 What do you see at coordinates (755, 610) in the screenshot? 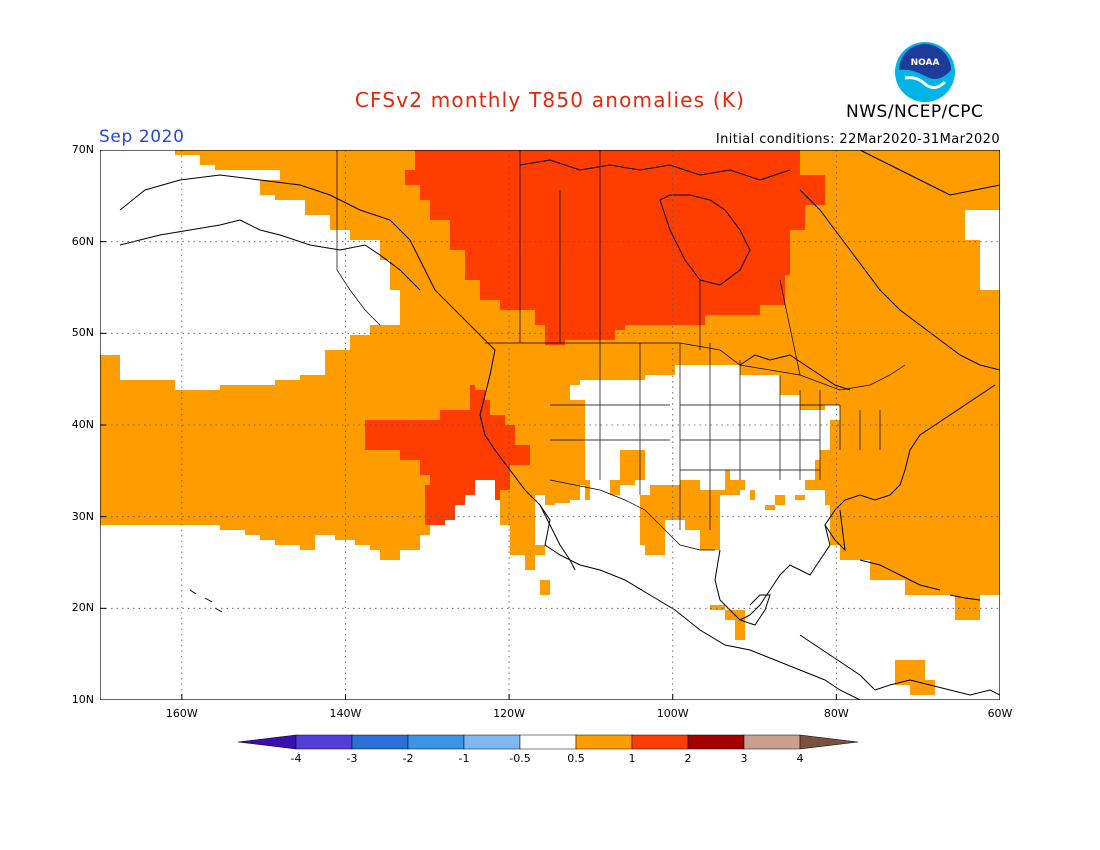
I see `yucatan` at bounding box center [755, 610].